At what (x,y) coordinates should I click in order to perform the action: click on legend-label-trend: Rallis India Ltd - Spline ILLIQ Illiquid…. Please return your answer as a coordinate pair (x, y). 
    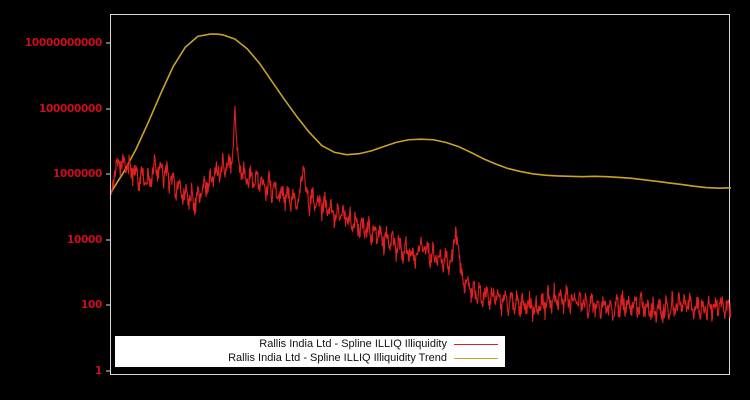
    Looking at the image, I should click on (337, 358).